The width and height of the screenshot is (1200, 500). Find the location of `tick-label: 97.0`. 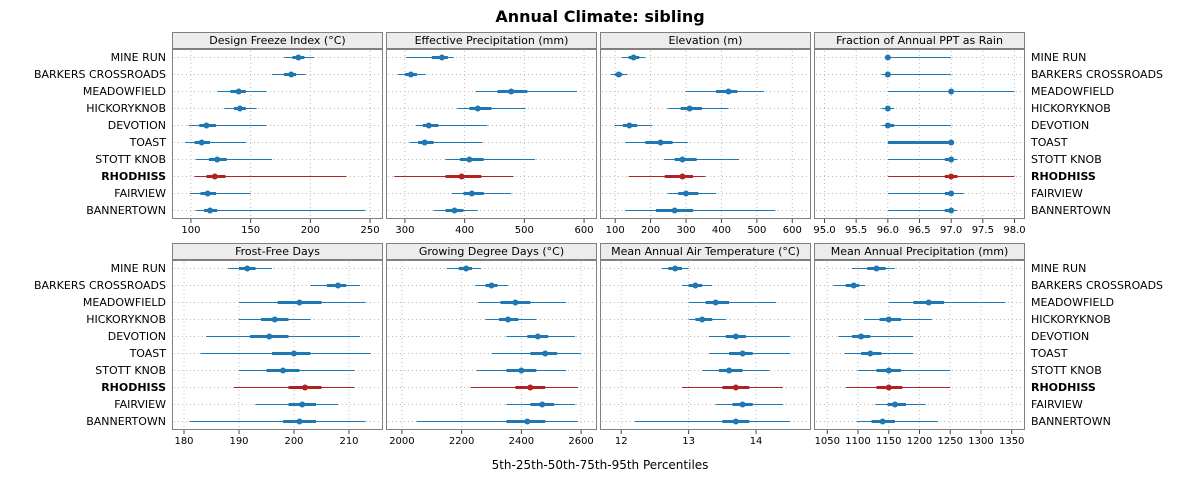

tick-label: 97.0 is located at coordinates (951, 230).